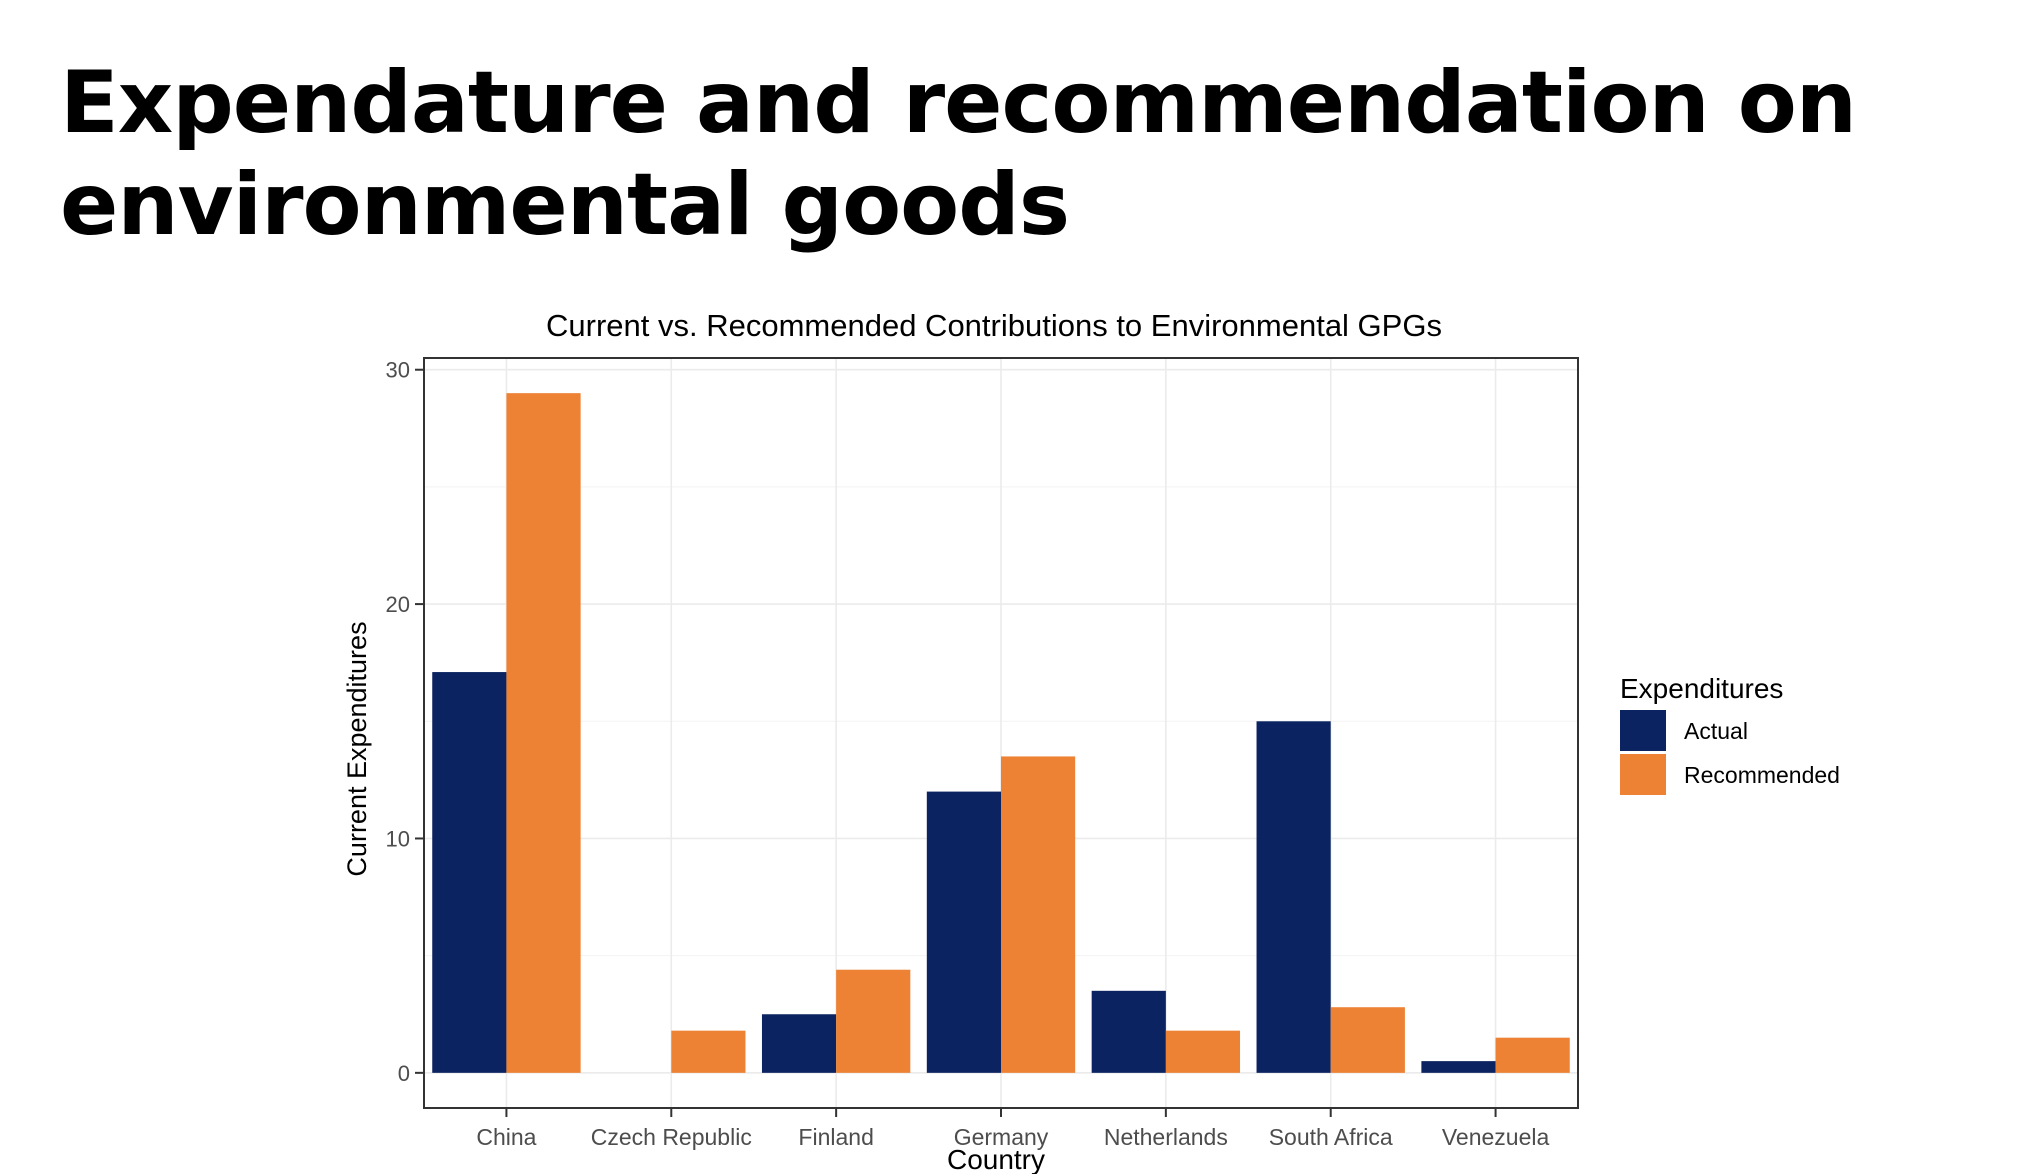  What do you see at coordinates (1643, 774) in the screenshot?
I see `legend-key-recommended` at bounding box center [1643, 774].